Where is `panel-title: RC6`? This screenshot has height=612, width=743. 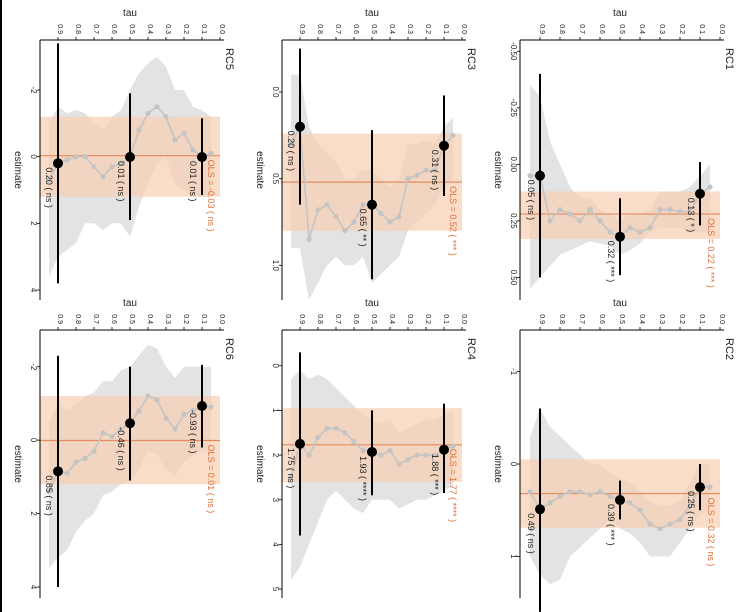
panel-title: RC6 is located at coordinates (229, 349).